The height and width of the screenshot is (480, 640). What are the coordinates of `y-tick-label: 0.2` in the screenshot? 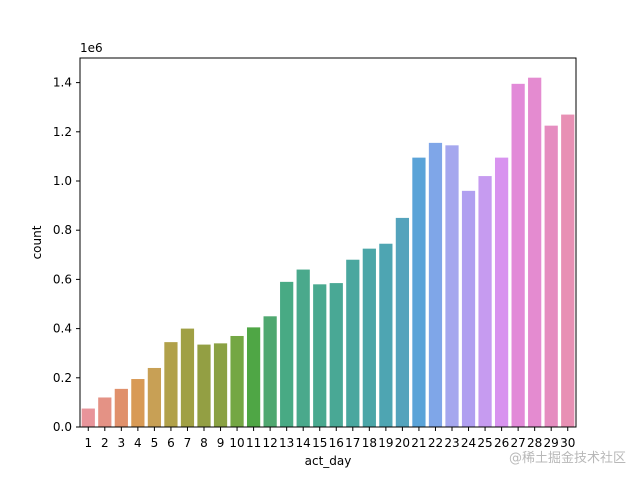 It's located at (62, 378).